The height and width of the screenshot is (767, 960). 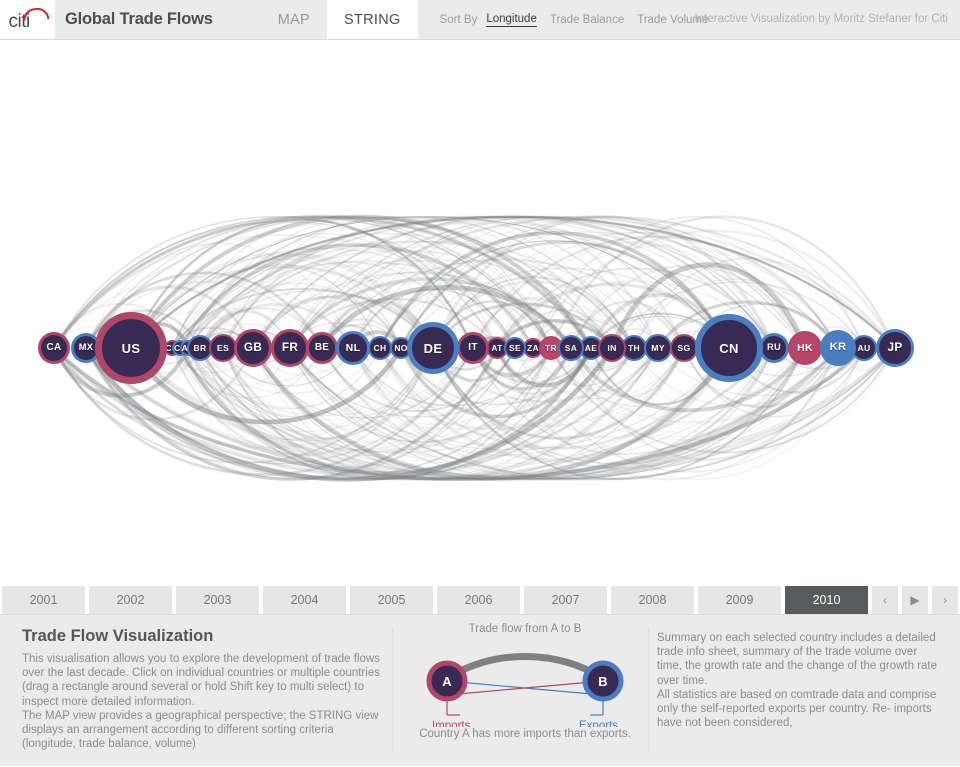 I want to click on country-node-label: IT, so click(x=473, y=348).